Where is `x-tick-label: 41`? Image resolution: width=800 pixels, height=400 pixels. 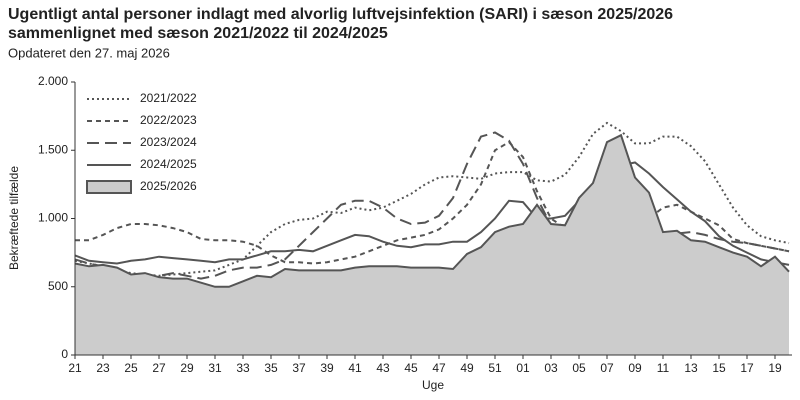 x-tick-label: 41 is located at coordinates (355, 368).